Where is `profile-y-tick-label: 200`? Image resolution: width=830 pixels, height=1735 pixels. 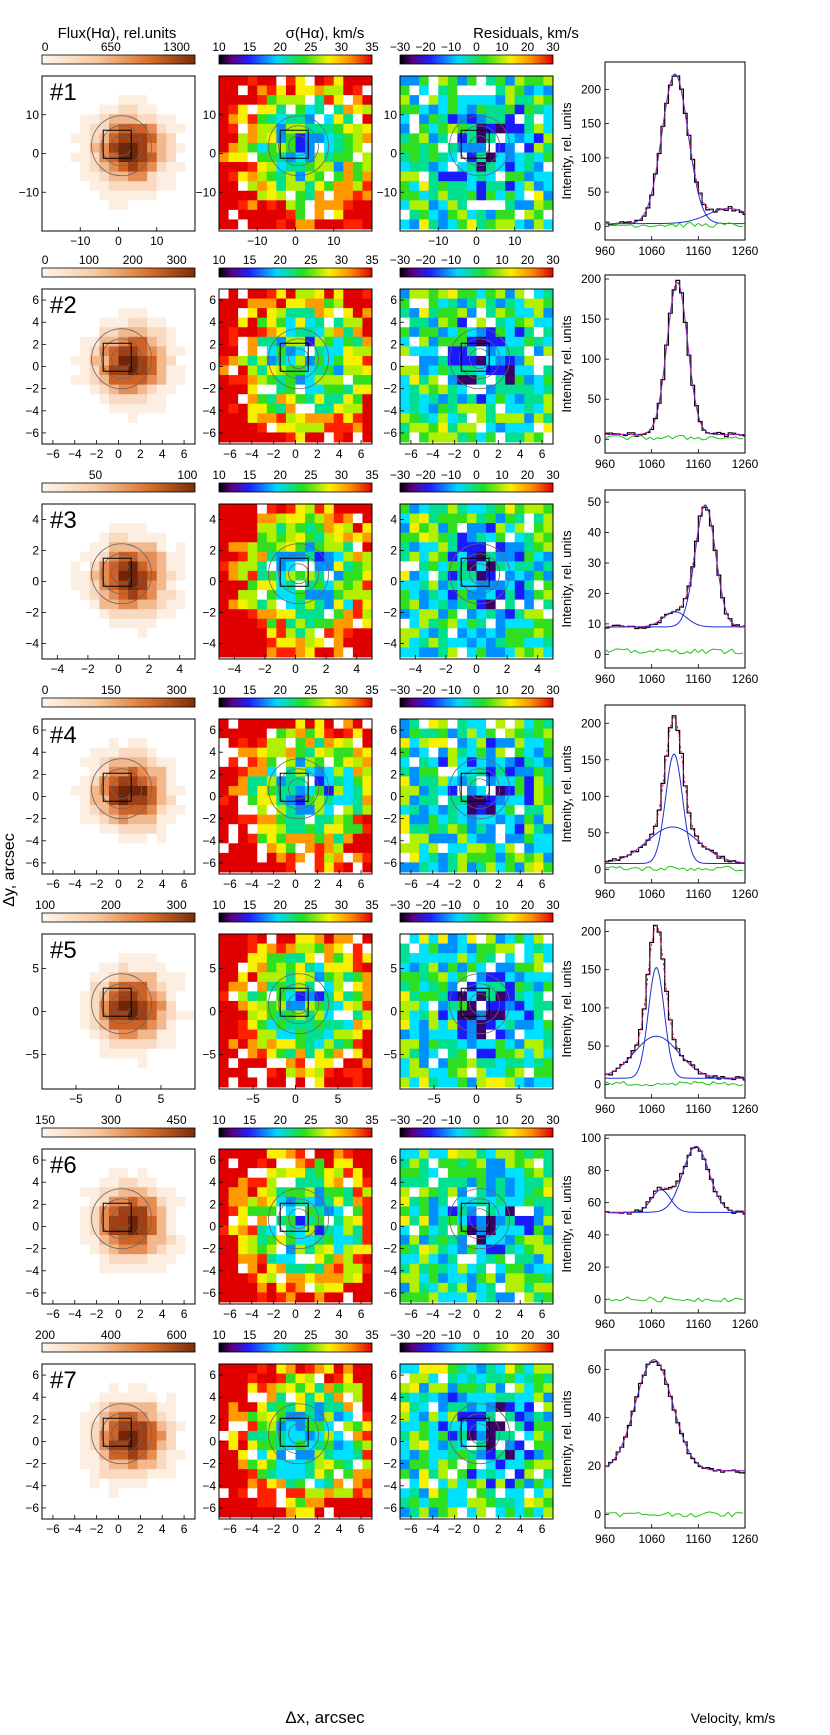 profile-y-tick-label: 200 is located at coordinates (591, 89).